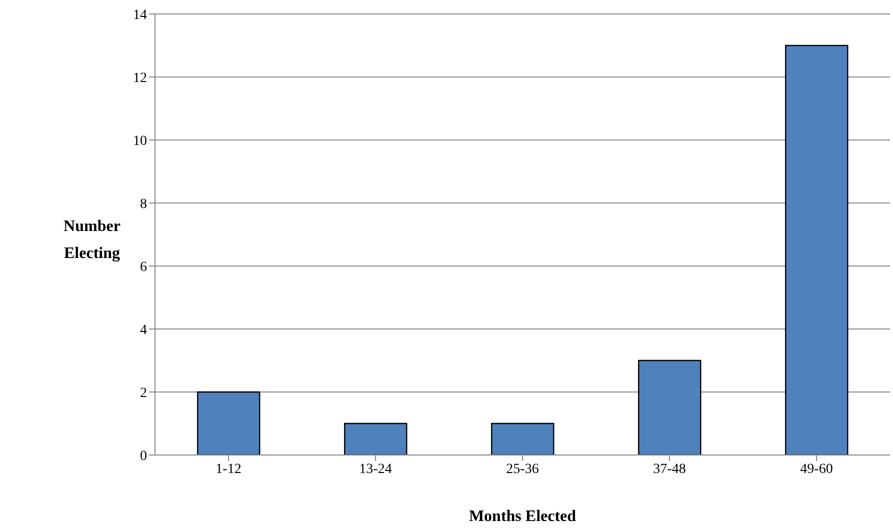  What do you see at coordinates (522, 469) in the screenshot?
I see `x-tick-label: 25-36` at bounding box center [522, 469].